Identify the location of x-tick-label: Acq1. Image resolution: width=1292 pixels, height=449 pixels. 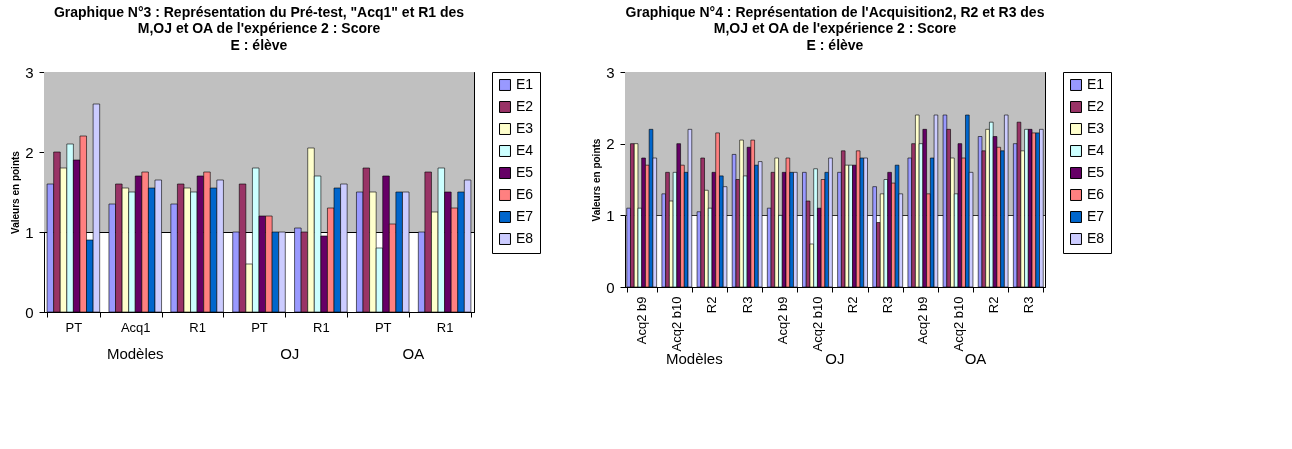
(135, 327).